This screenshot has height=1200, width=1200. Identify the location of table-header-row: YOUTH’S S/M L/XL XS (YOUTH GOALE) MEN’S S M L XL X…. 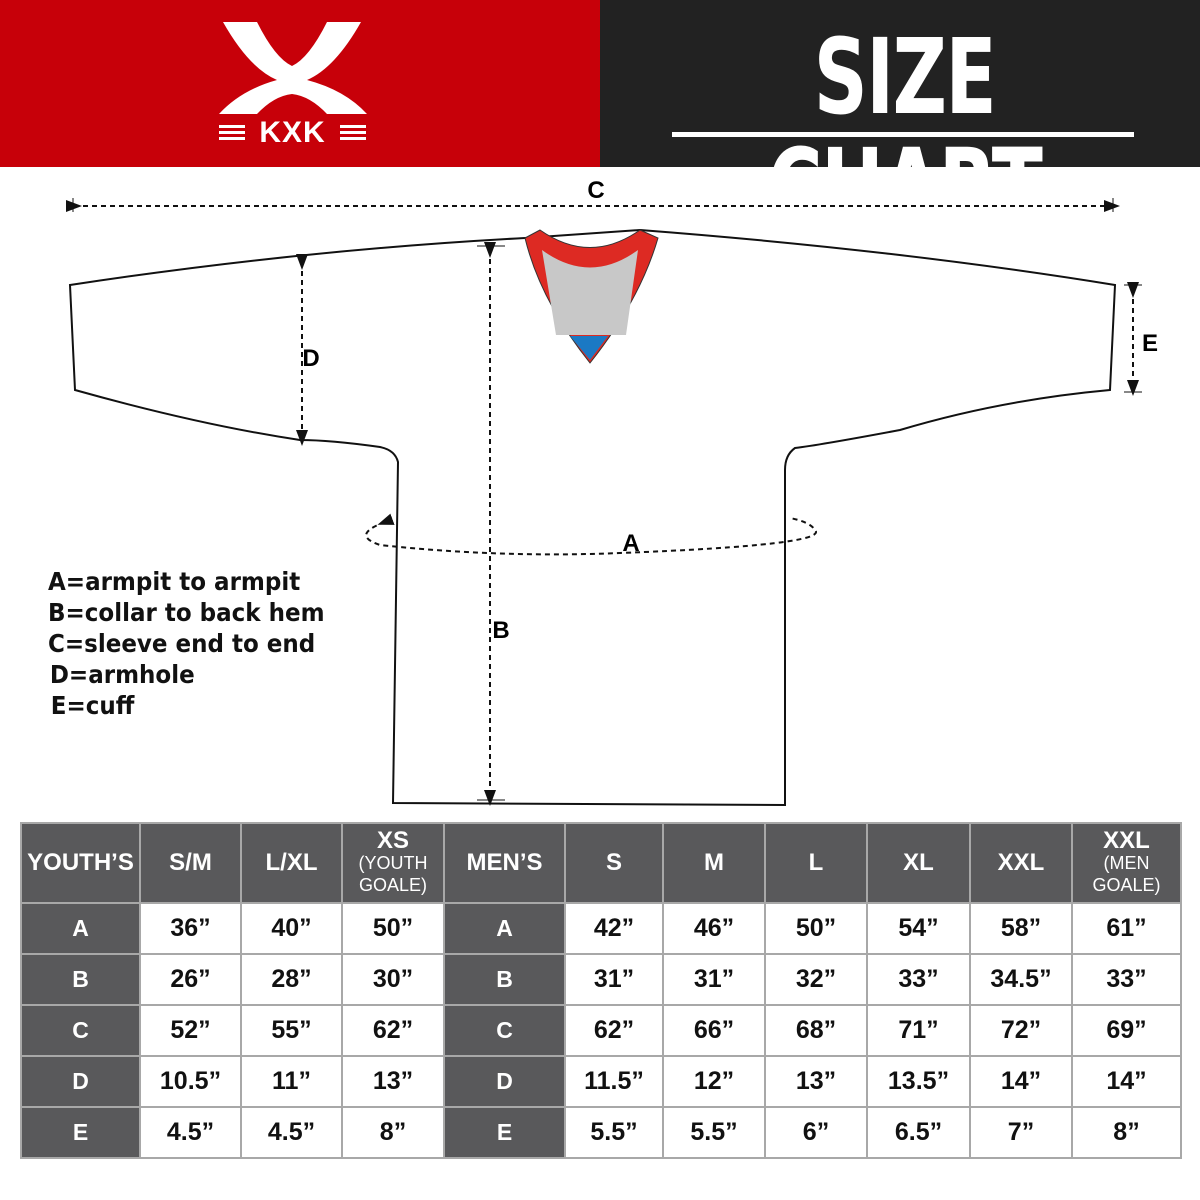
(601, 863).